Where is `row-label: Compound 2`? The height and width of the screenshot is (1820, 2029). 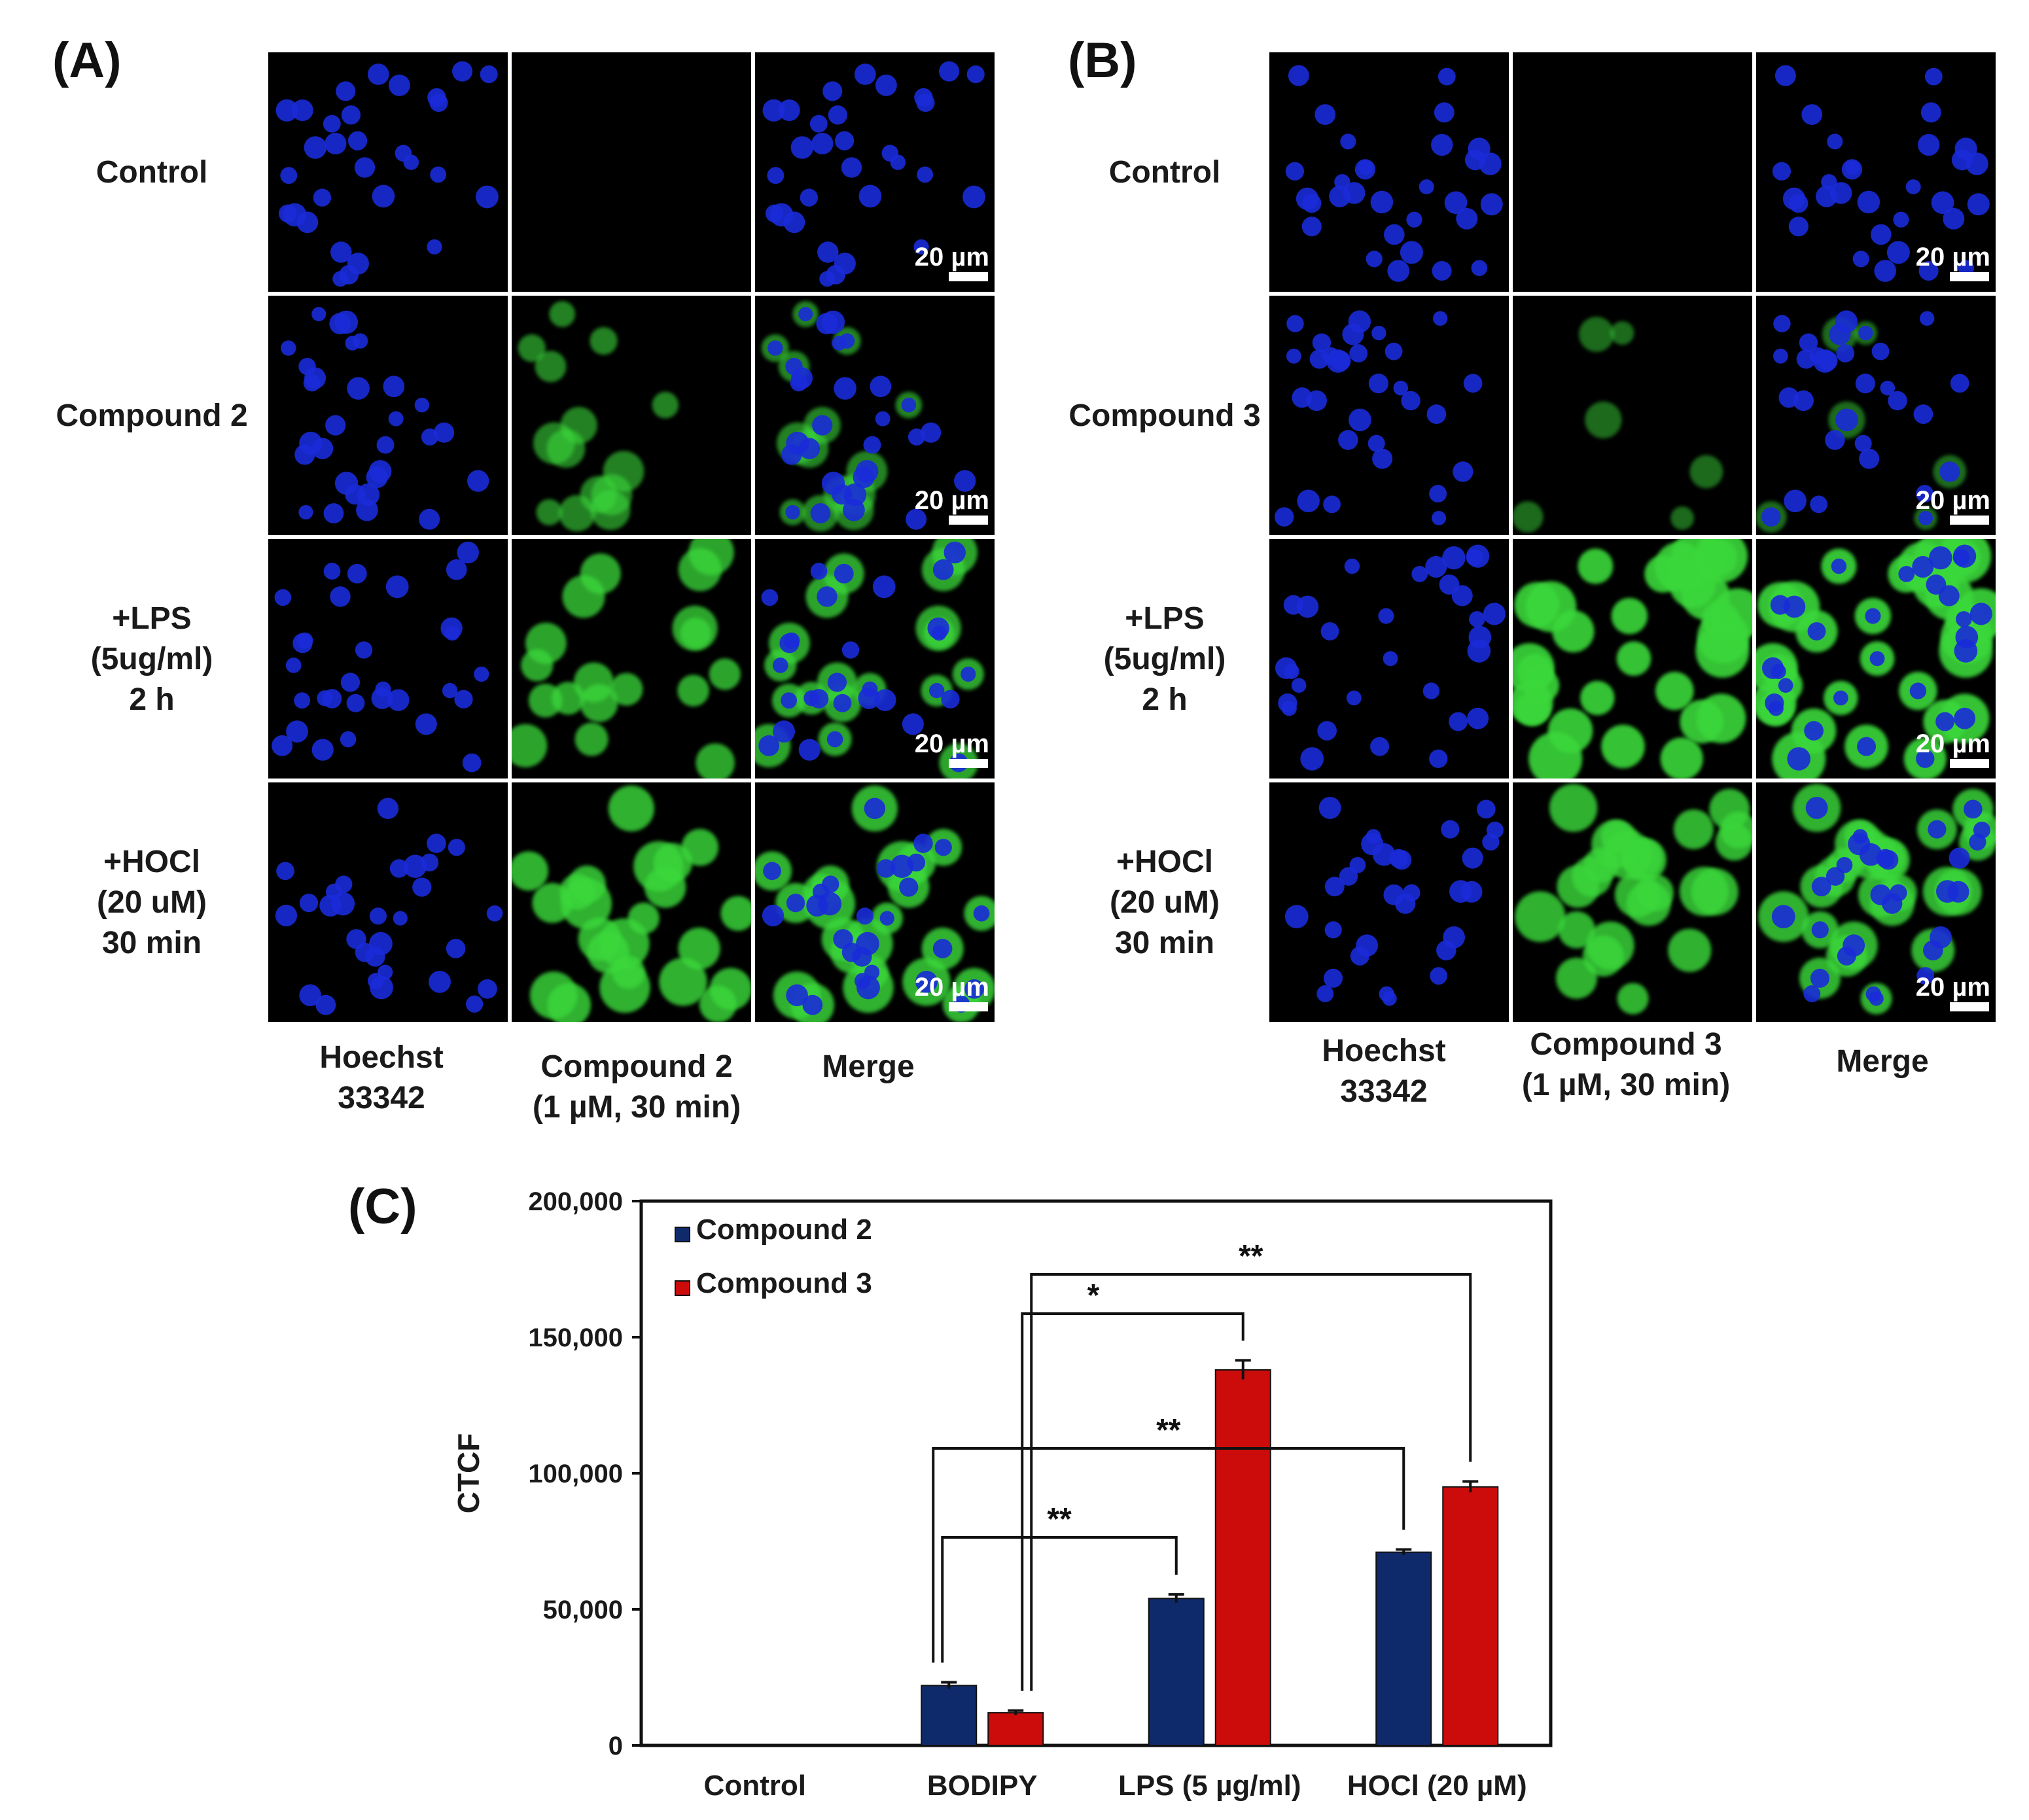 row-label: Compound 2 is located at coordinates (151, 415).